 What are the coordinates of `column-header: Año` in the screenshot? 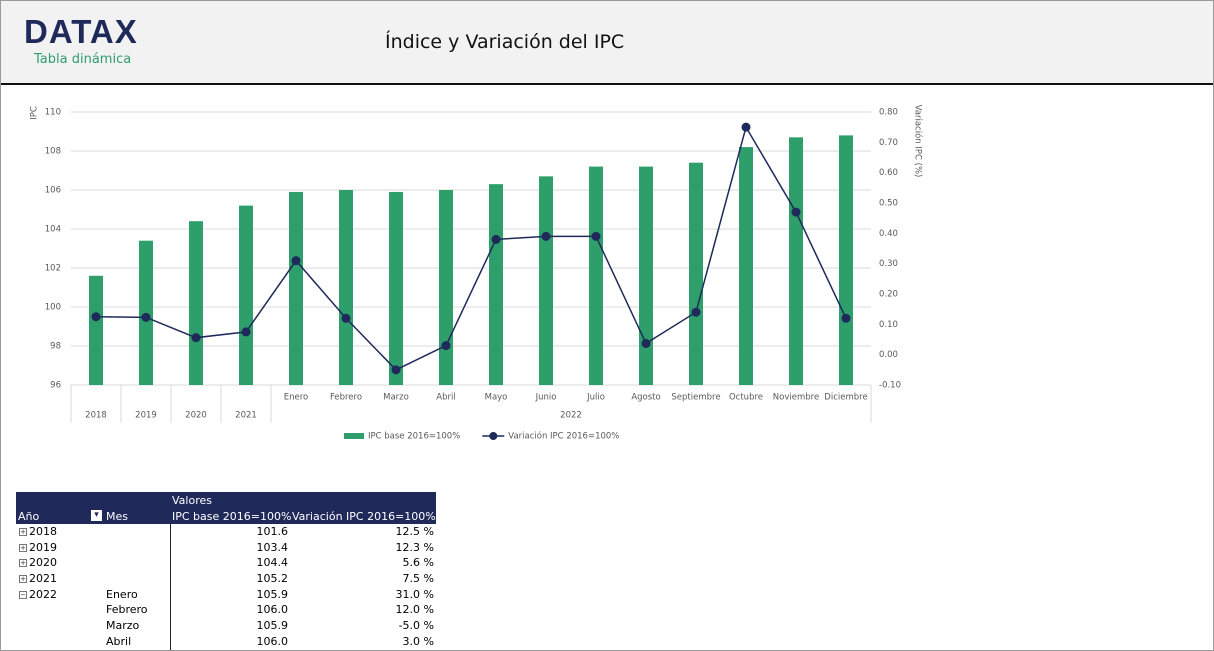 It's located at (29, 516).